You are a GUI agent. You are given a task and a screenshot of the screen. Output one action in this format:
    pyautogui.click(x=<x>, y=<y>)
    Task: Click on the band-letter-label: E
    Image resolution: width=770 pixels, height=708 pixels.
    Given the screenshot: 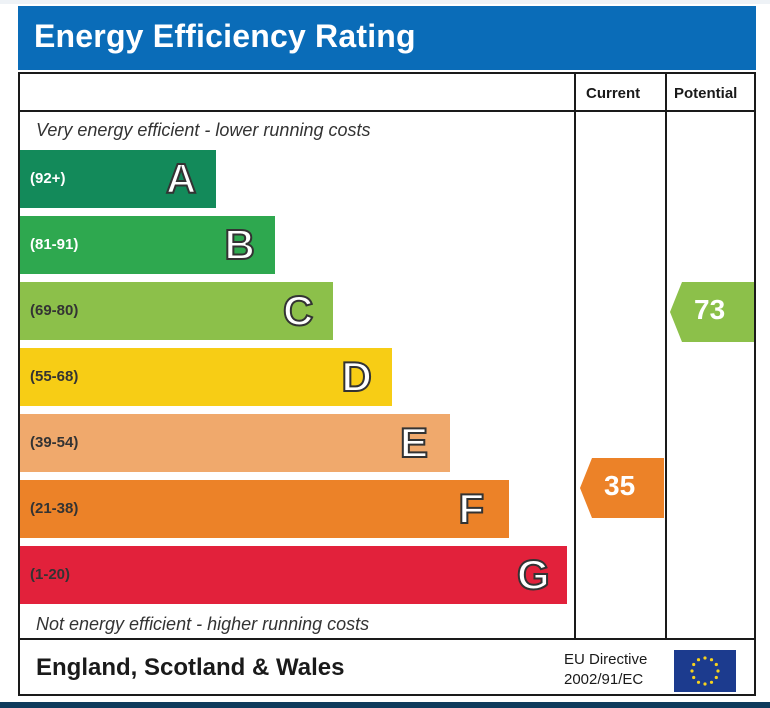 What is the action you would take?
    pyautogui.click(x=414, y=442)
    